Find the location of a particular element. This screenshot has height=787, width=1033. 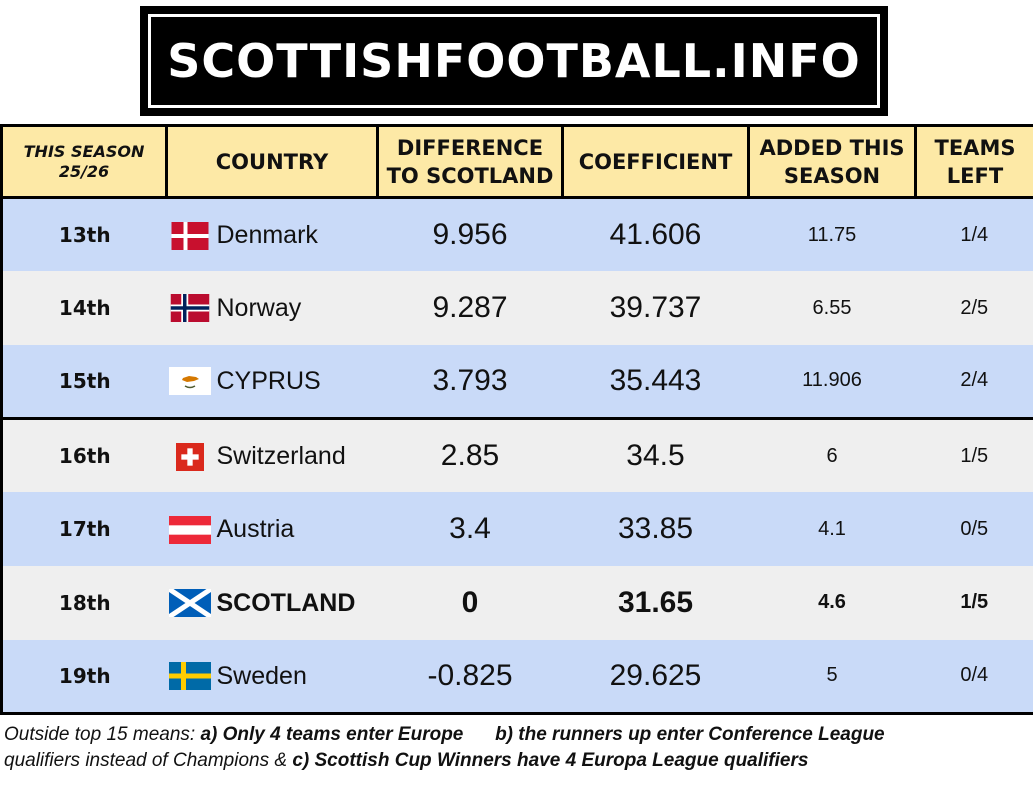

coefficient-cell: 39.737 is located at coordinates (655, 308).